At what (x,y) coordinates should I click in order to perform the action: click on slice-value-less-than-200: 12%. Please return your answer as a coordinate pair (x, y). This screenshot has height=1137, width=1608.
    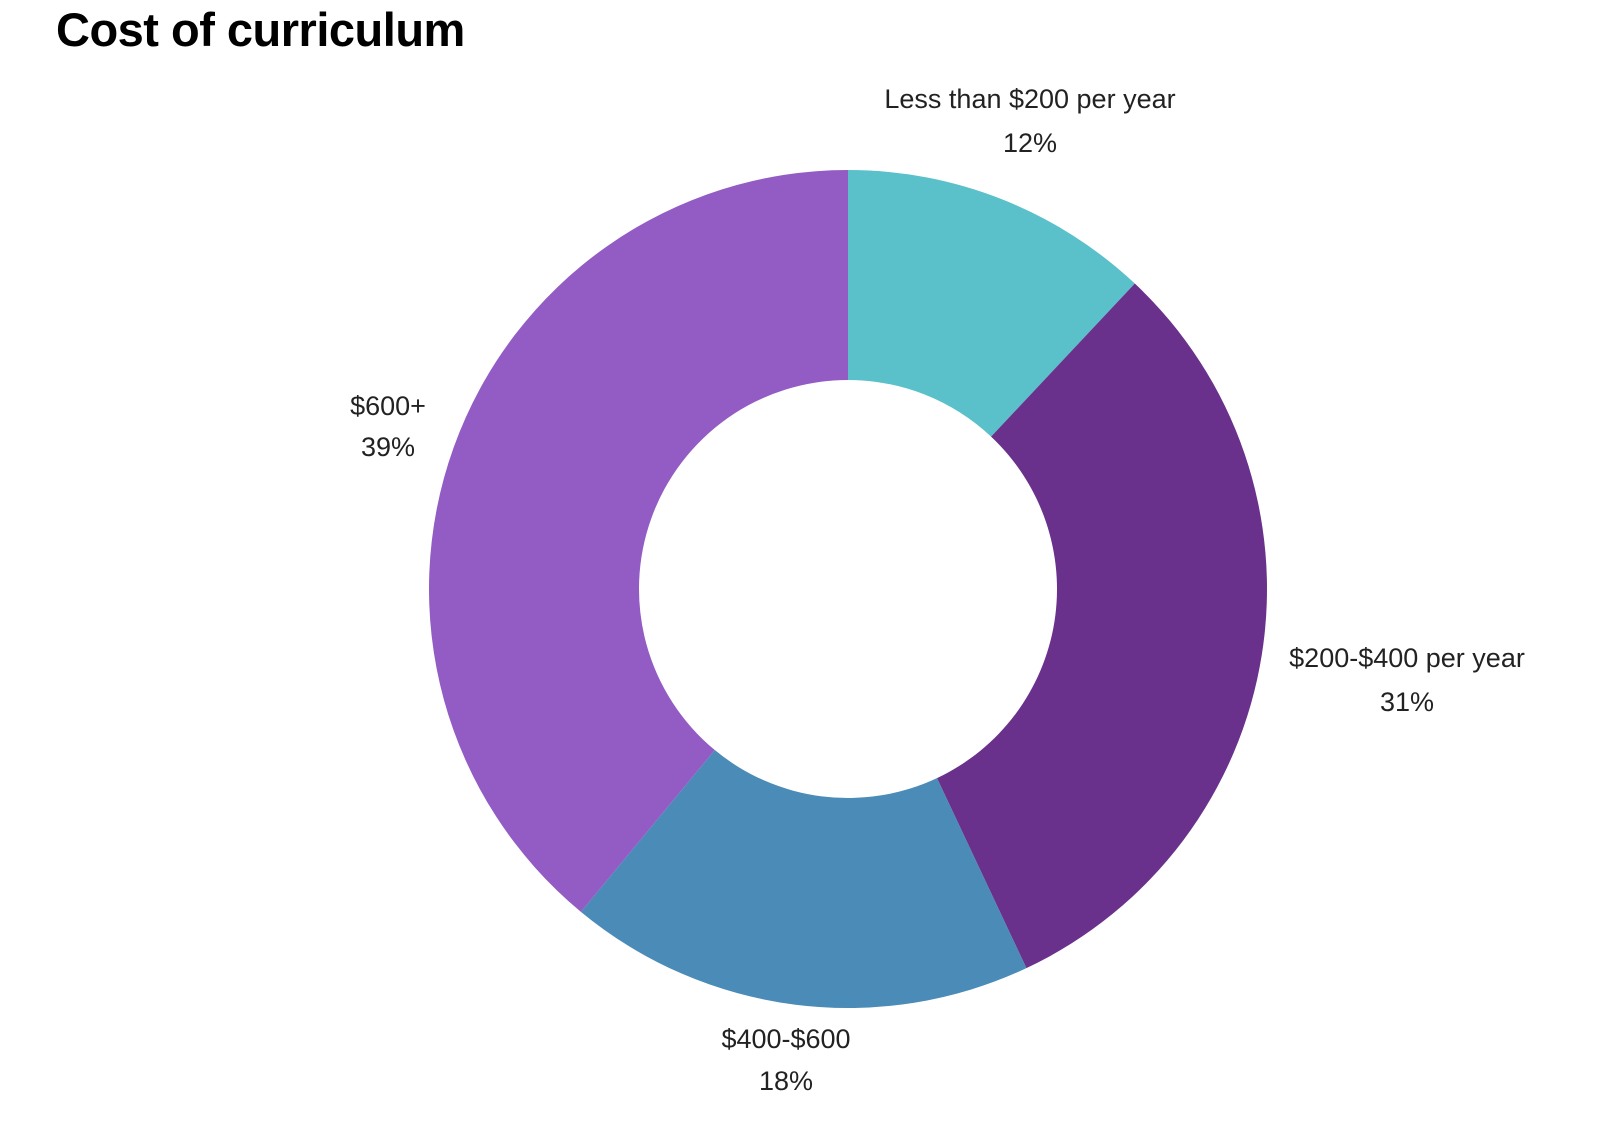
    Looking at the image, I should click on (1030, 143).